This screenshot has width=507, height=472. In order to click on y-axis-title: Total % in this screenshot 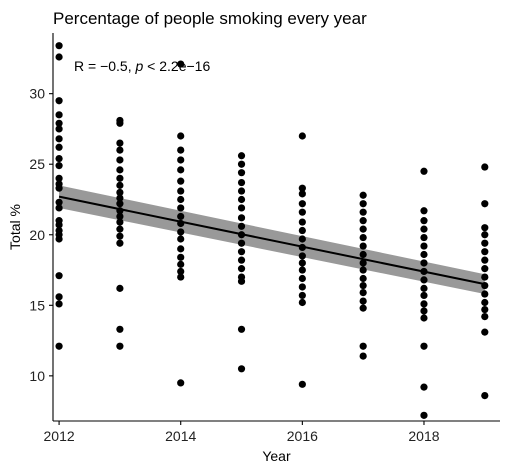, I will do `click(15, 227)`.